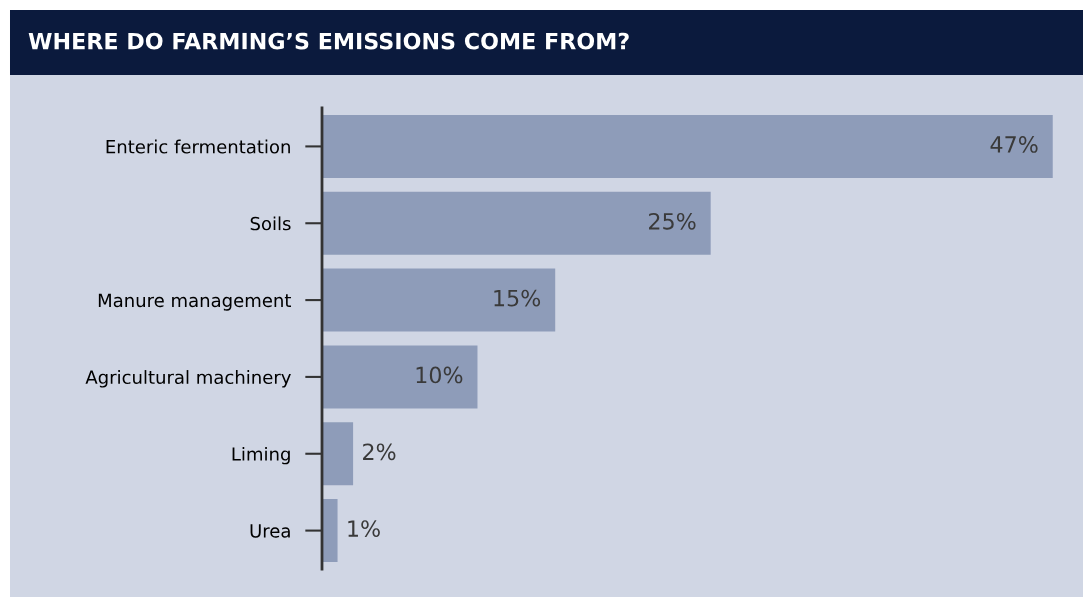  I want to click on y-tick-label: Urea, so click(270, 531).